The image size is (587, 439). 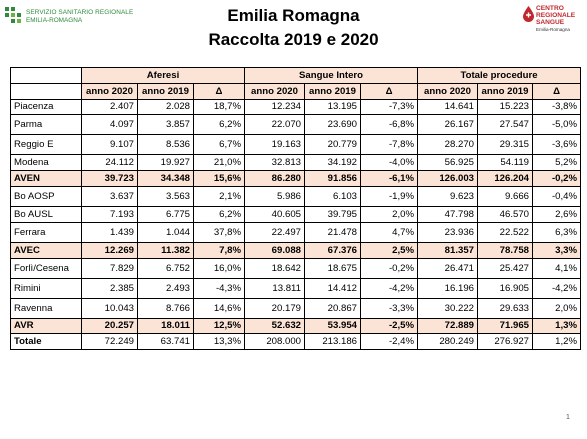 What do you see at coordinates (219, 163) in the screenshot?
I see `table-cell: 21,0%` at bounding box center [219, 163].